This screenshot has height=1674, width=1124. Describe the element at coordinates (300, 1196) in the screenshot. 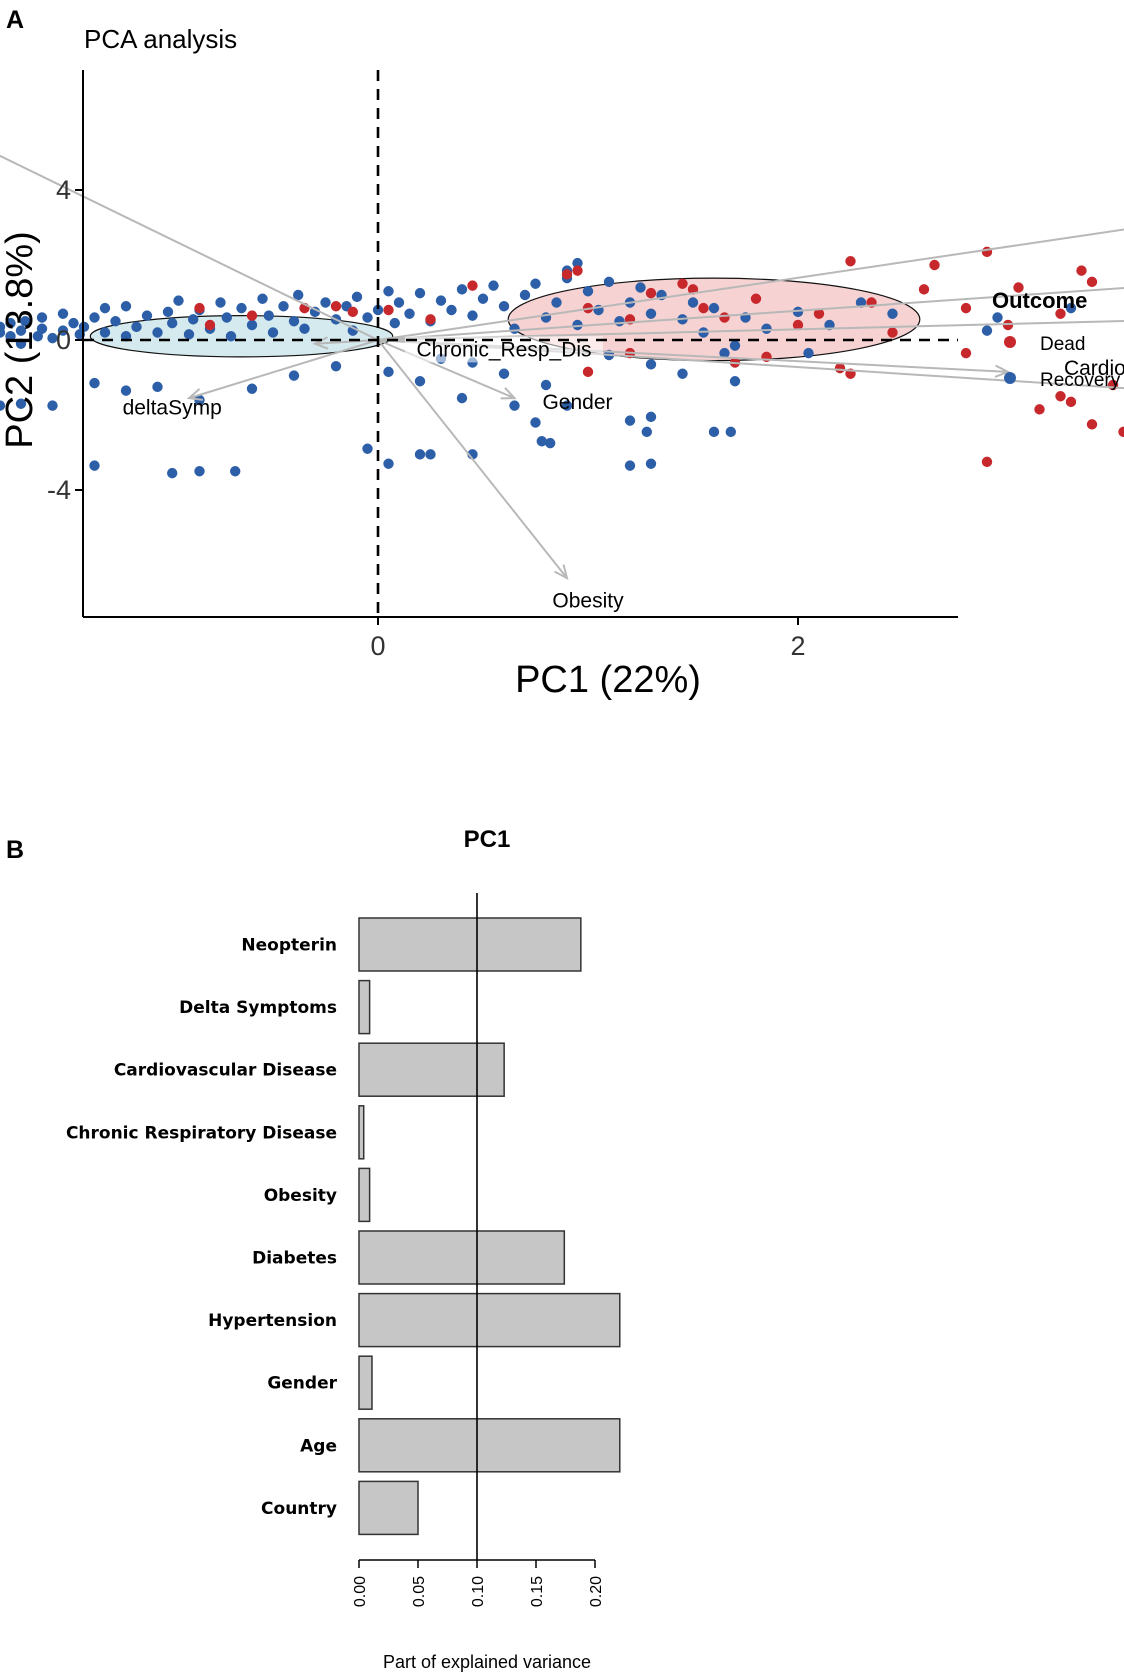

I see `category-label: Obesity` at that location.